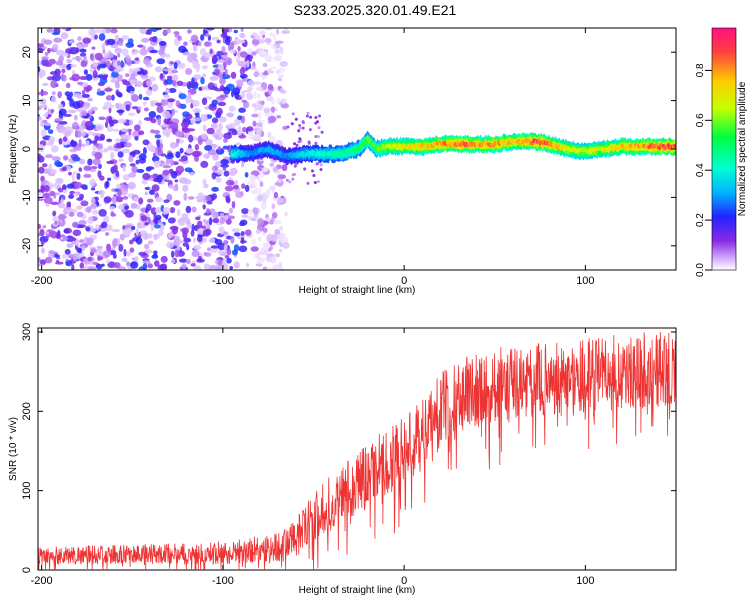 This screenshot has height=600, width=750. I want to click on spectrogram-x-label: Height of straight line (km), so click(357, 290).